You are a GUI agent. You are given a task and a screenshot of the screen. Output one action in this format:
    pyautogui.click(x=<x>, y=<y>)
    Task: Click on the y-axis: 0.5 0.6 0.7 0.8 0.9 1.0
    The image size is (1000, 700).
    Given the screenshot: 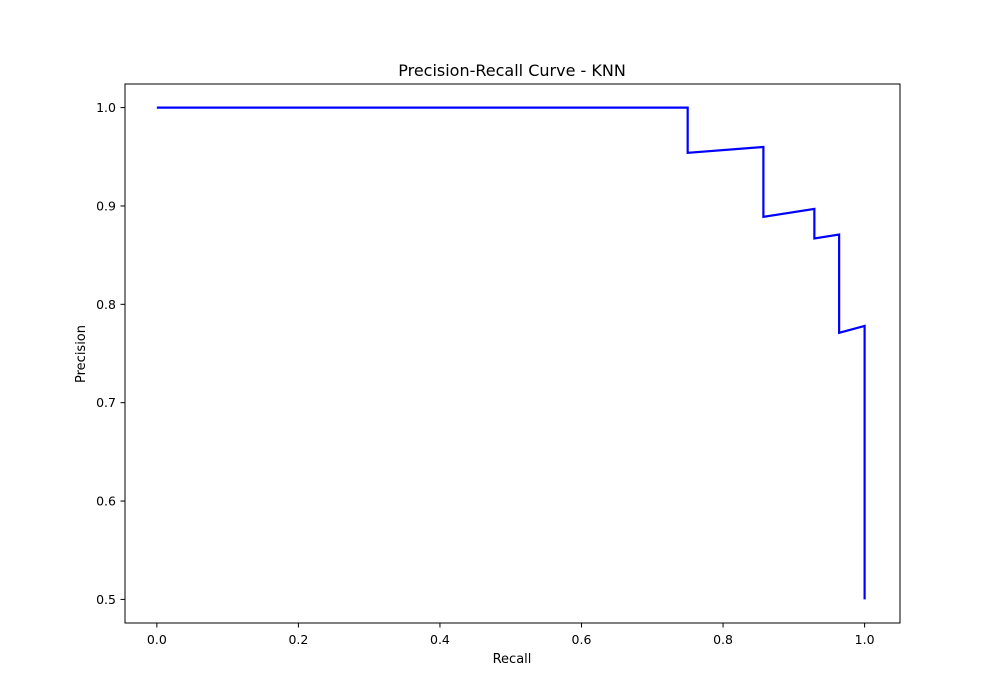 What is the action you would take?
    pyautogui.click(x=110, y=353)
    